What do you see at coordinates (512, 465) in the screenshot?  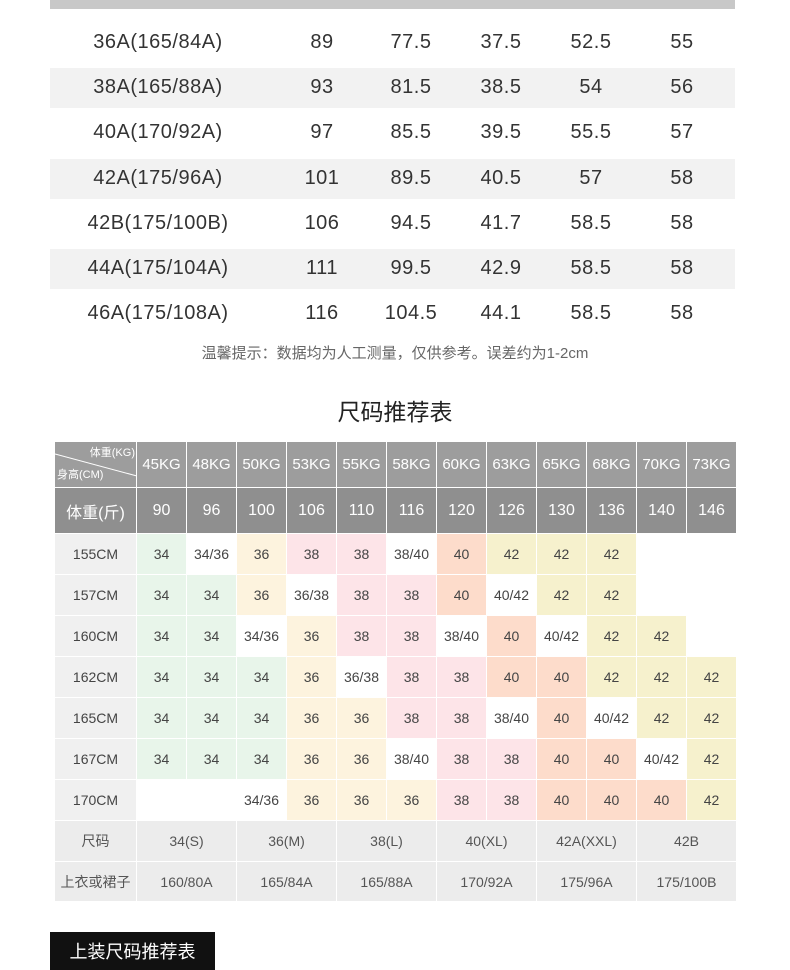 I see `kg-header: 63KG` at bounding box center [512, 465].